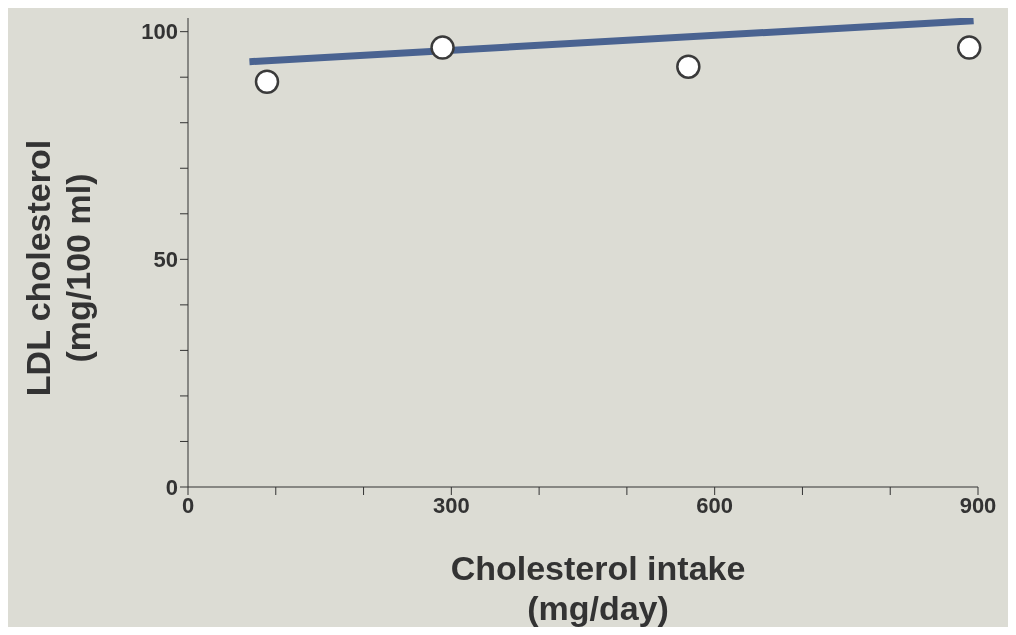 Image resolution: width=1016 pixels, height=635 pixels. I want to click on x-tick-label: 900, so click(978, 505).